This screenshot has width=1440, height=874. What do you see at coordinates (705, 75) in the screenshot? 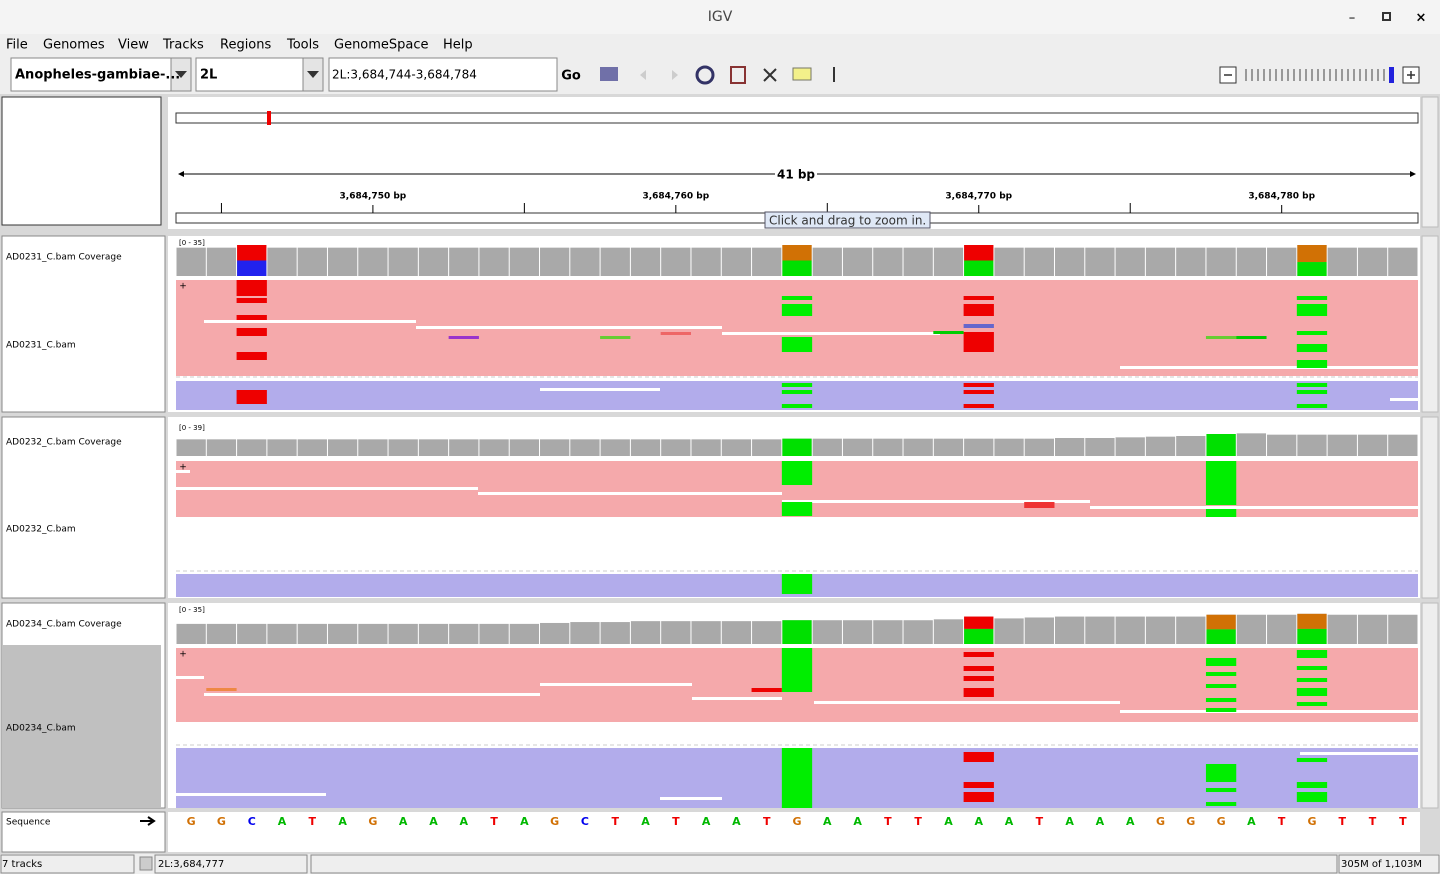
I see `refresh-icon` at bounding box center [705, 75].